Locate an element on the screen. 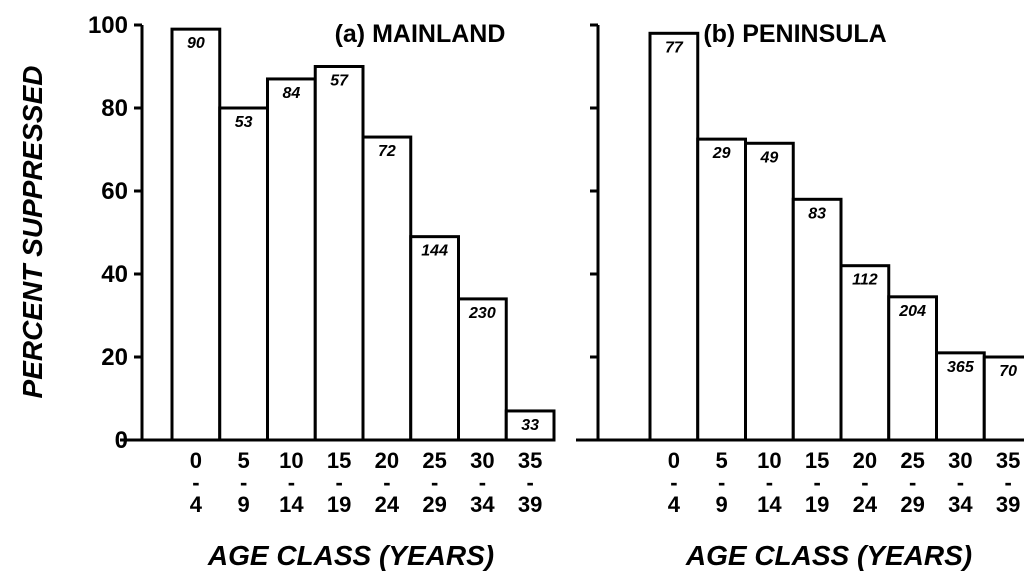 Image resolution: width=1024 pixels, height=577 pixels. bar-annotation: 77 is located at coordinates (674, 47).